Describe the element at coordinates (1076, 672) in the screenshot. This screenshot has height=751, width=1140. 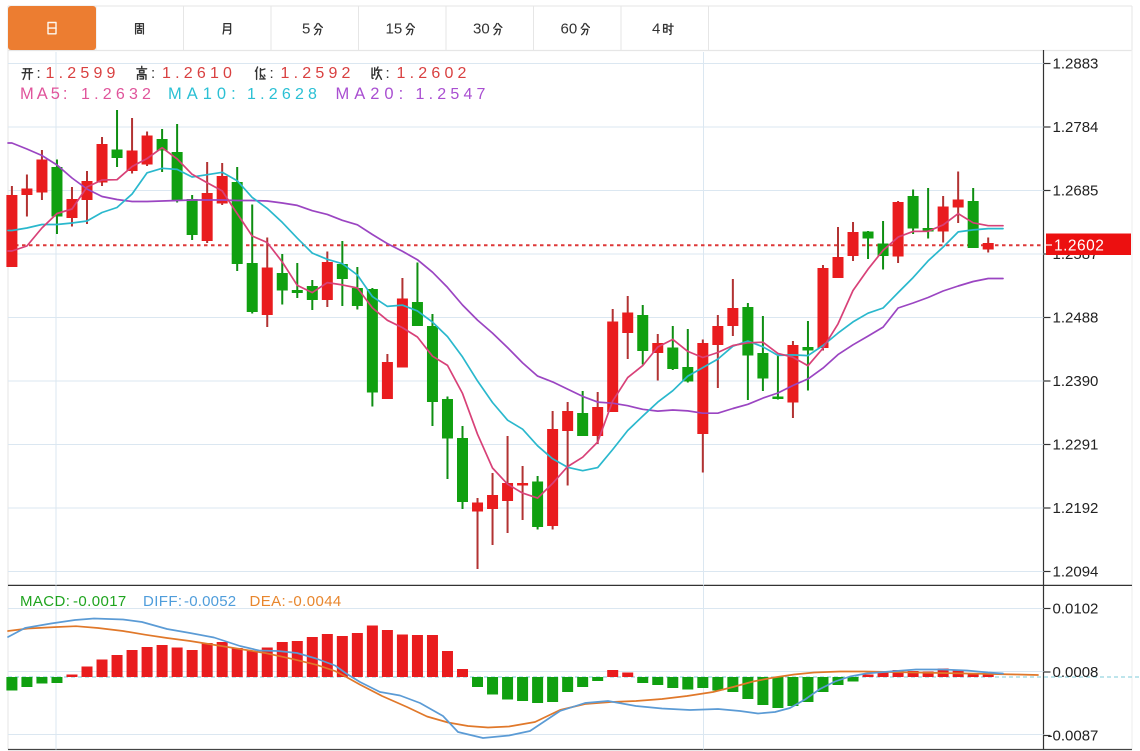
I see `svg-text: 0.0008` at that location.